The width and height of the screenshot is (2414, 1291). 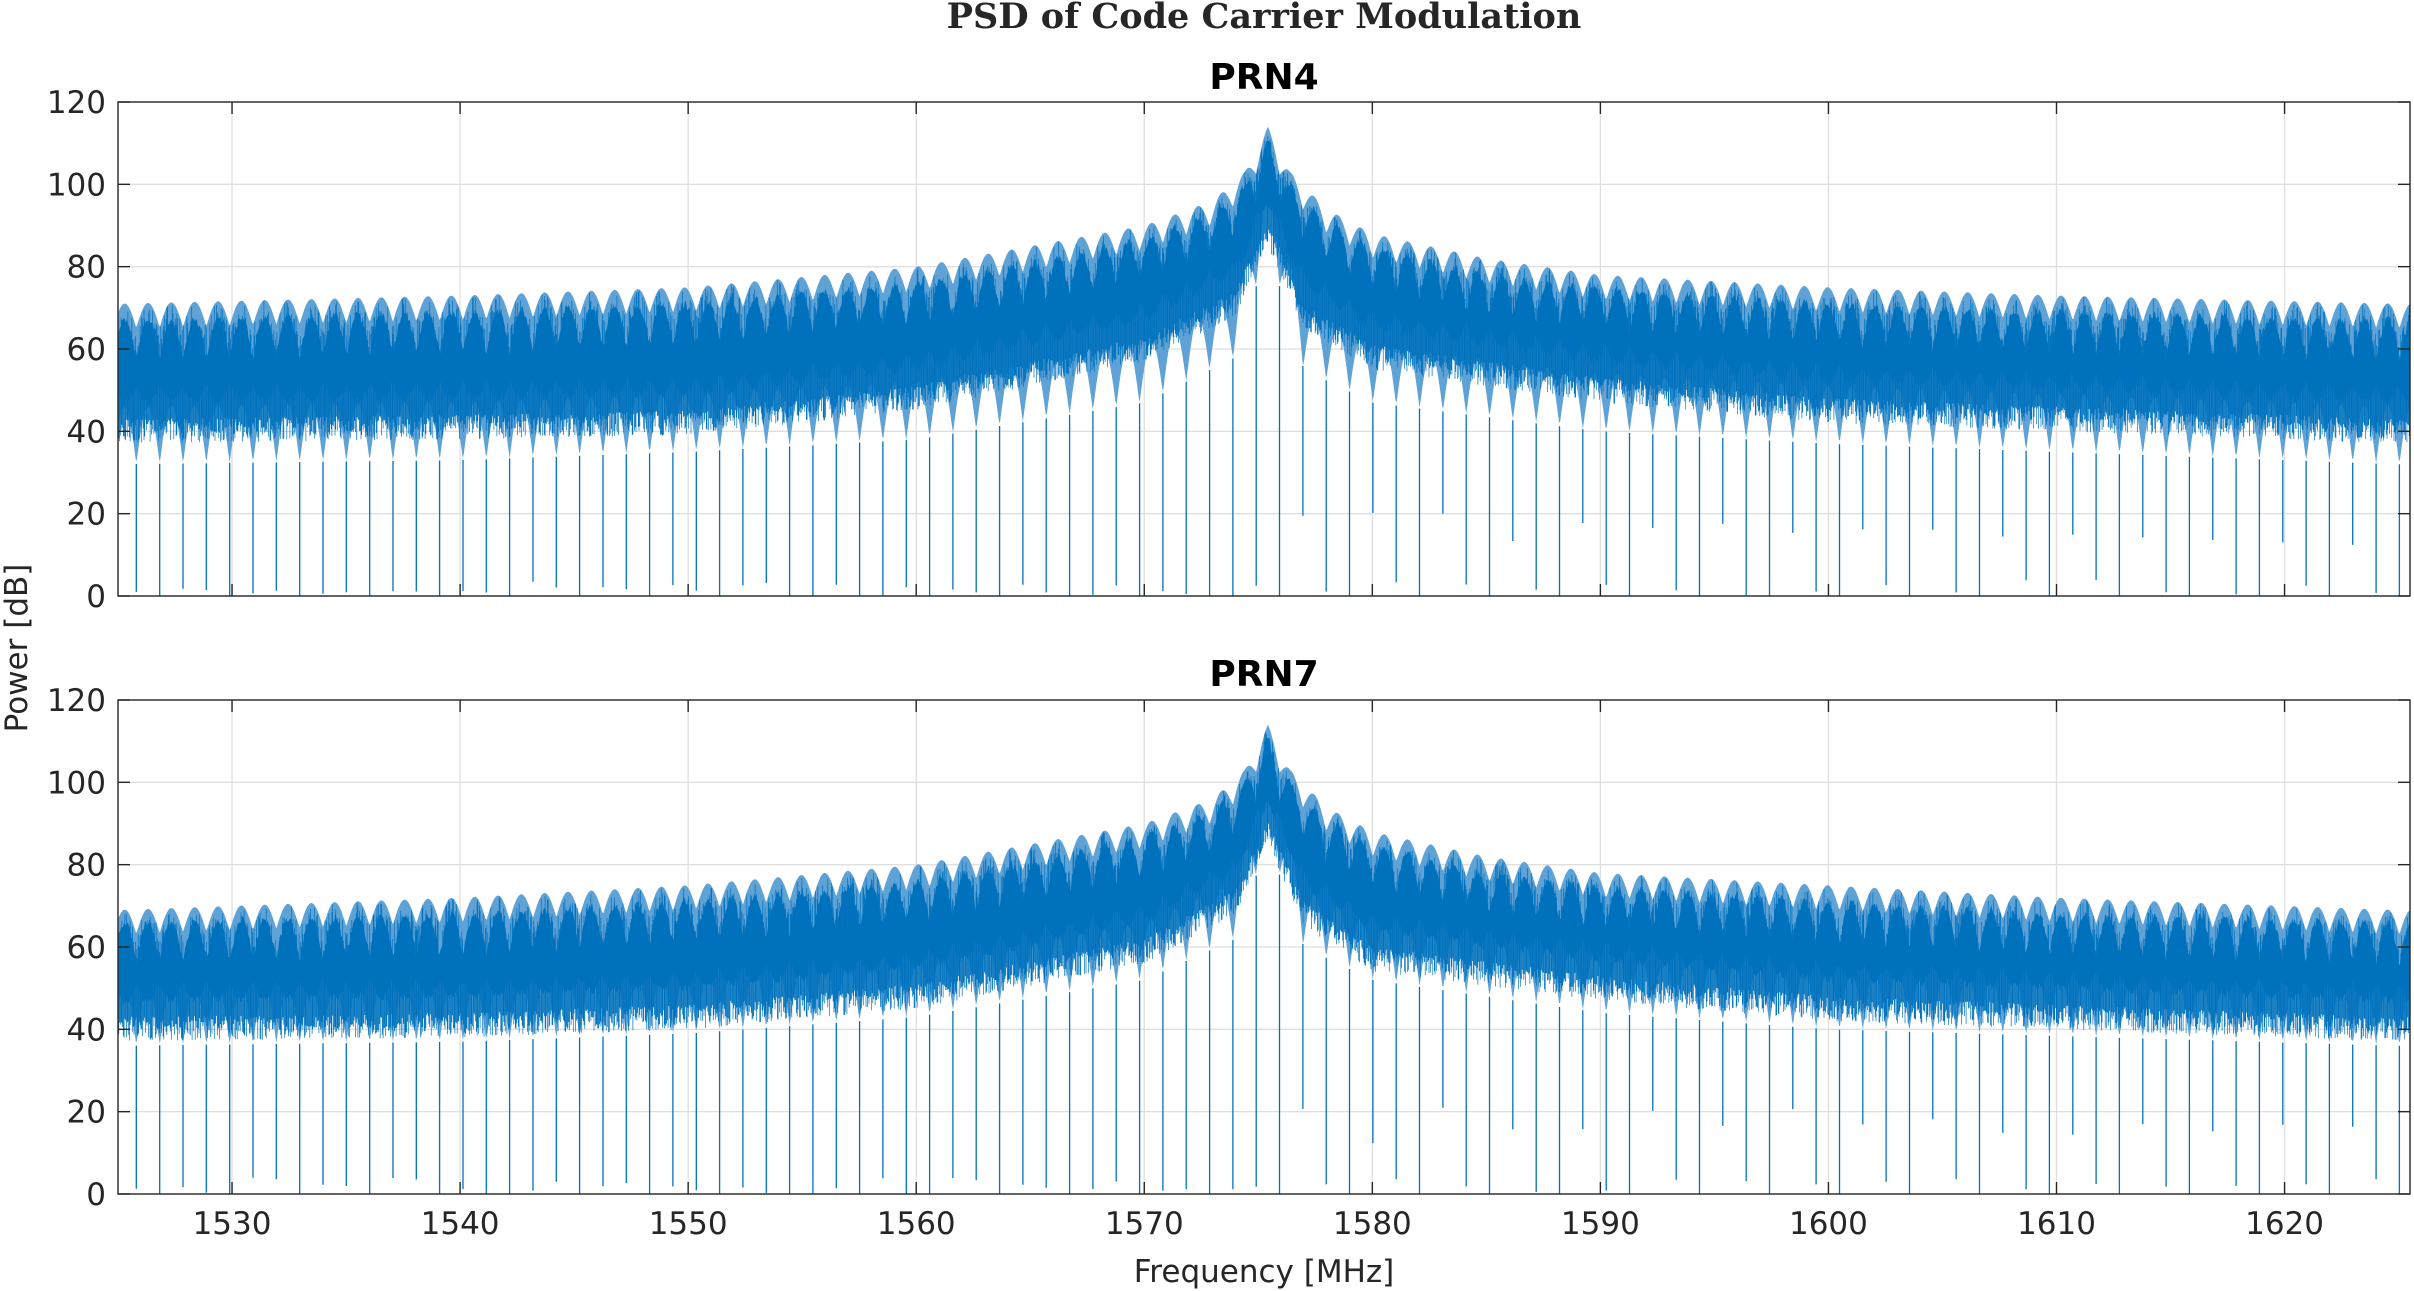 I want to click on x-tick-label: 1560, so click(x=916, y=1224).